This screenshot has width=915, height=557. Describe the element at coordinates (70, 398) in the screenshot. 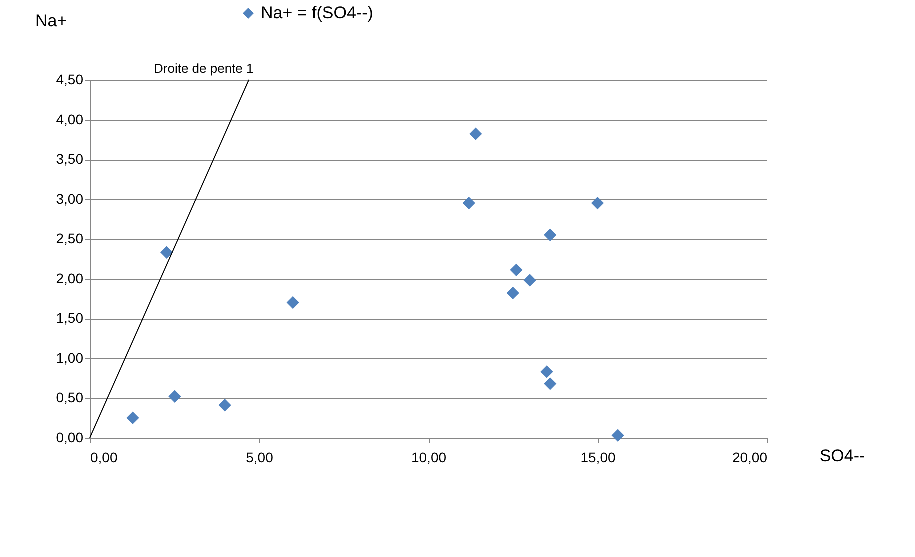

I see `y-tick-label: 0,50` at that location.